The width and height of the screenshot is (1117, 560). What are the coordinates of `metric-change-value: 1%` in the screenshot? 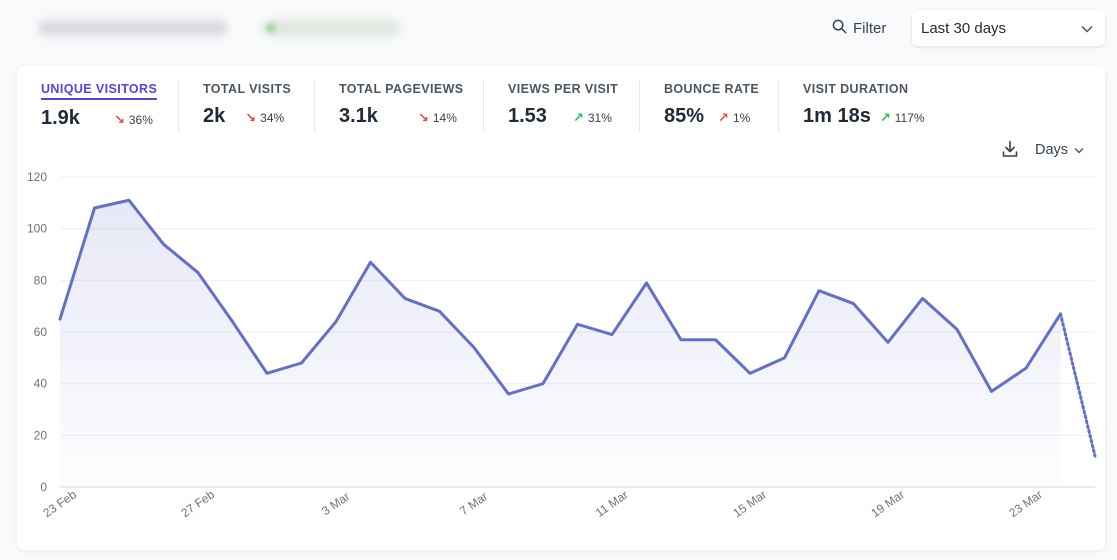 It's located at (741, 118).